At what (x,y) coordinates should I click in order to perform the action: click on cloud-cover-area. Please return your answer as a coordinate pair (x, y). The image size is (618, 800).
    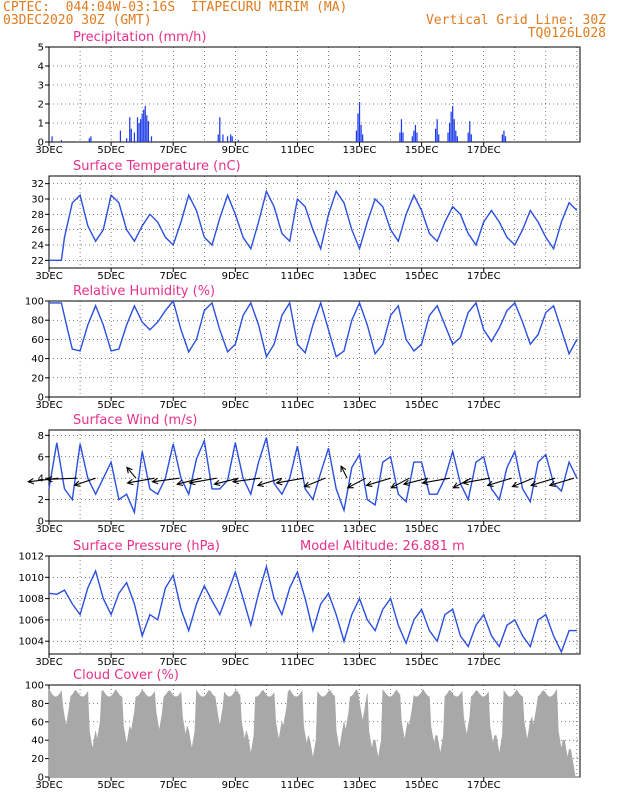
    Looking at the image, I should click on (314, 733).